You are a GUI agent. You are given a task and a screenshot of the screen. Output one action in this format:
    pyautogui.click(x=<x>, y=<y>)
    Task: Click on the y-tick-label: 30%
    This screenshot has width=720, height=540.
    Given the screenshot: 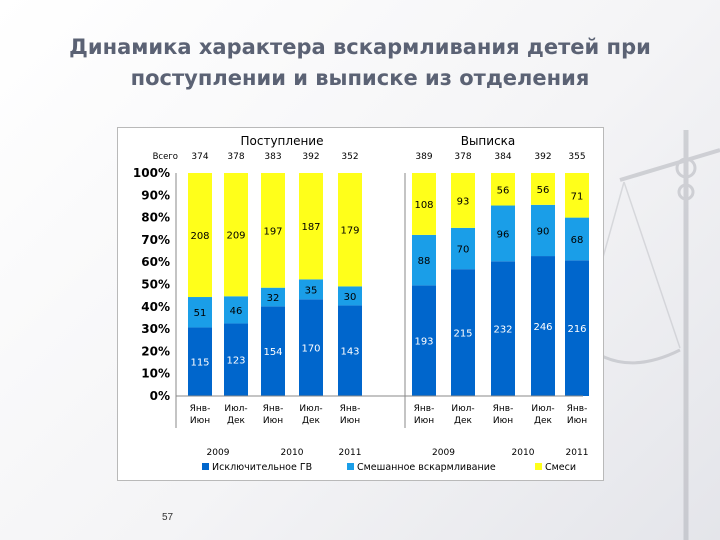 What is the action you would take?
    pyautogui.click(x=155, y=329)
    